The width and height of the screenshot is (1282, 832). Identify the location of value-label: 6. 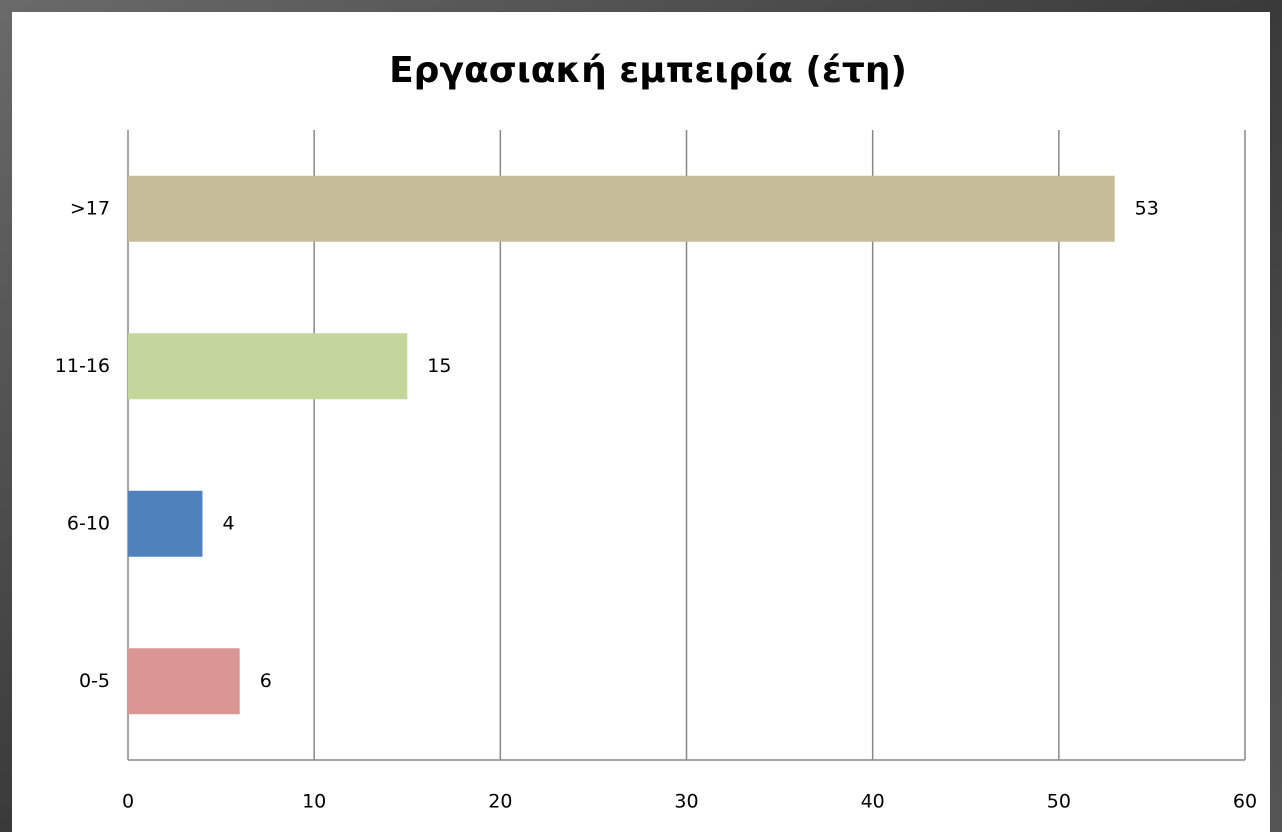
(266, 681).